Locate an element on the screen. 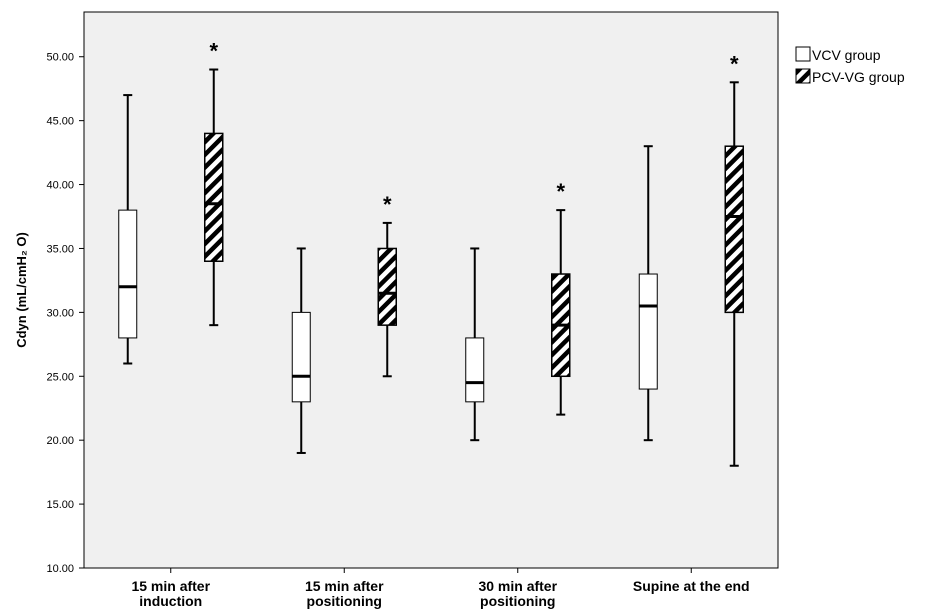 The height and width of the screenshot is (614, 927). legend-label: VCV group is located at coordinates (846, 55).